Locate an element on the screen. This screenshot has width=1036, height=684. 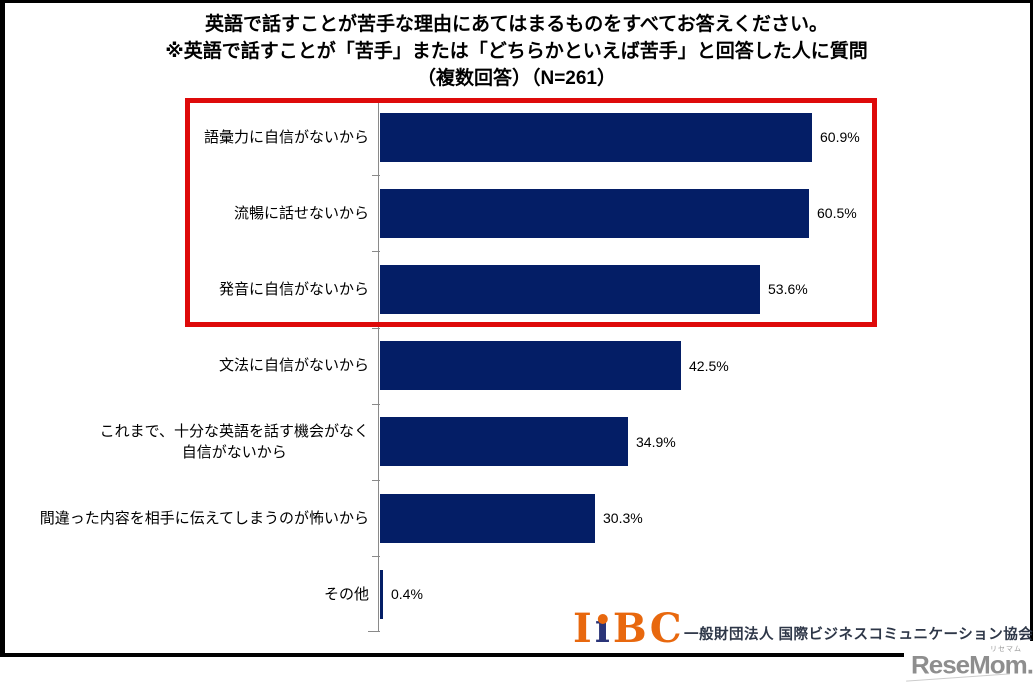
iibc-letter-C: C is located at coordinates (667, 628).